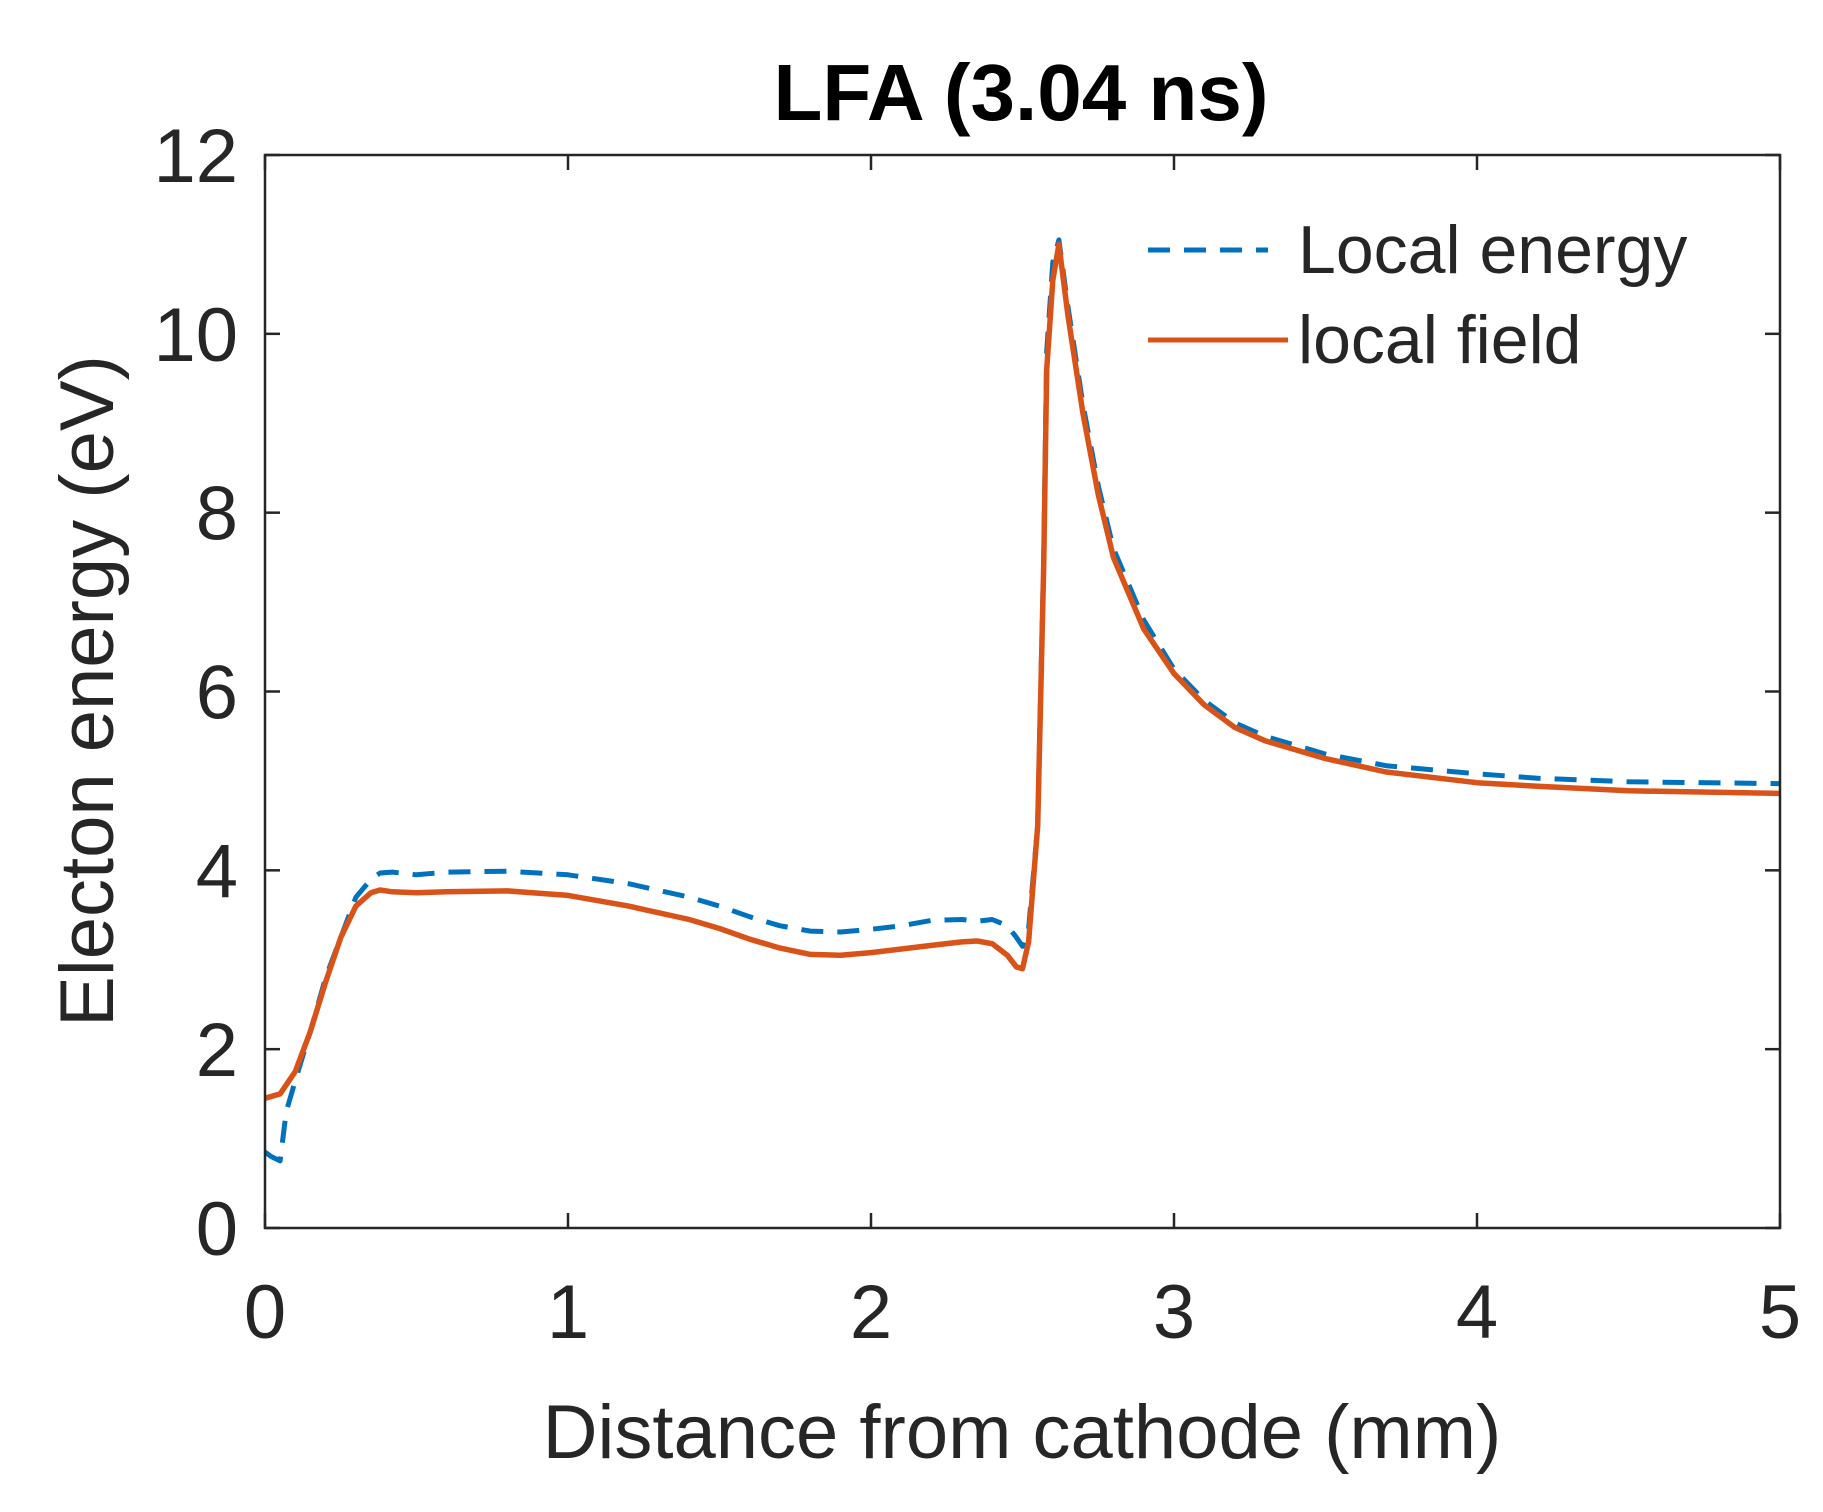 The width and height of the screenshot is (1823, 1512). Describe the element at coordinates (1174, 1312) in the screenshot. I see `x-tick-label: 3` at that location.